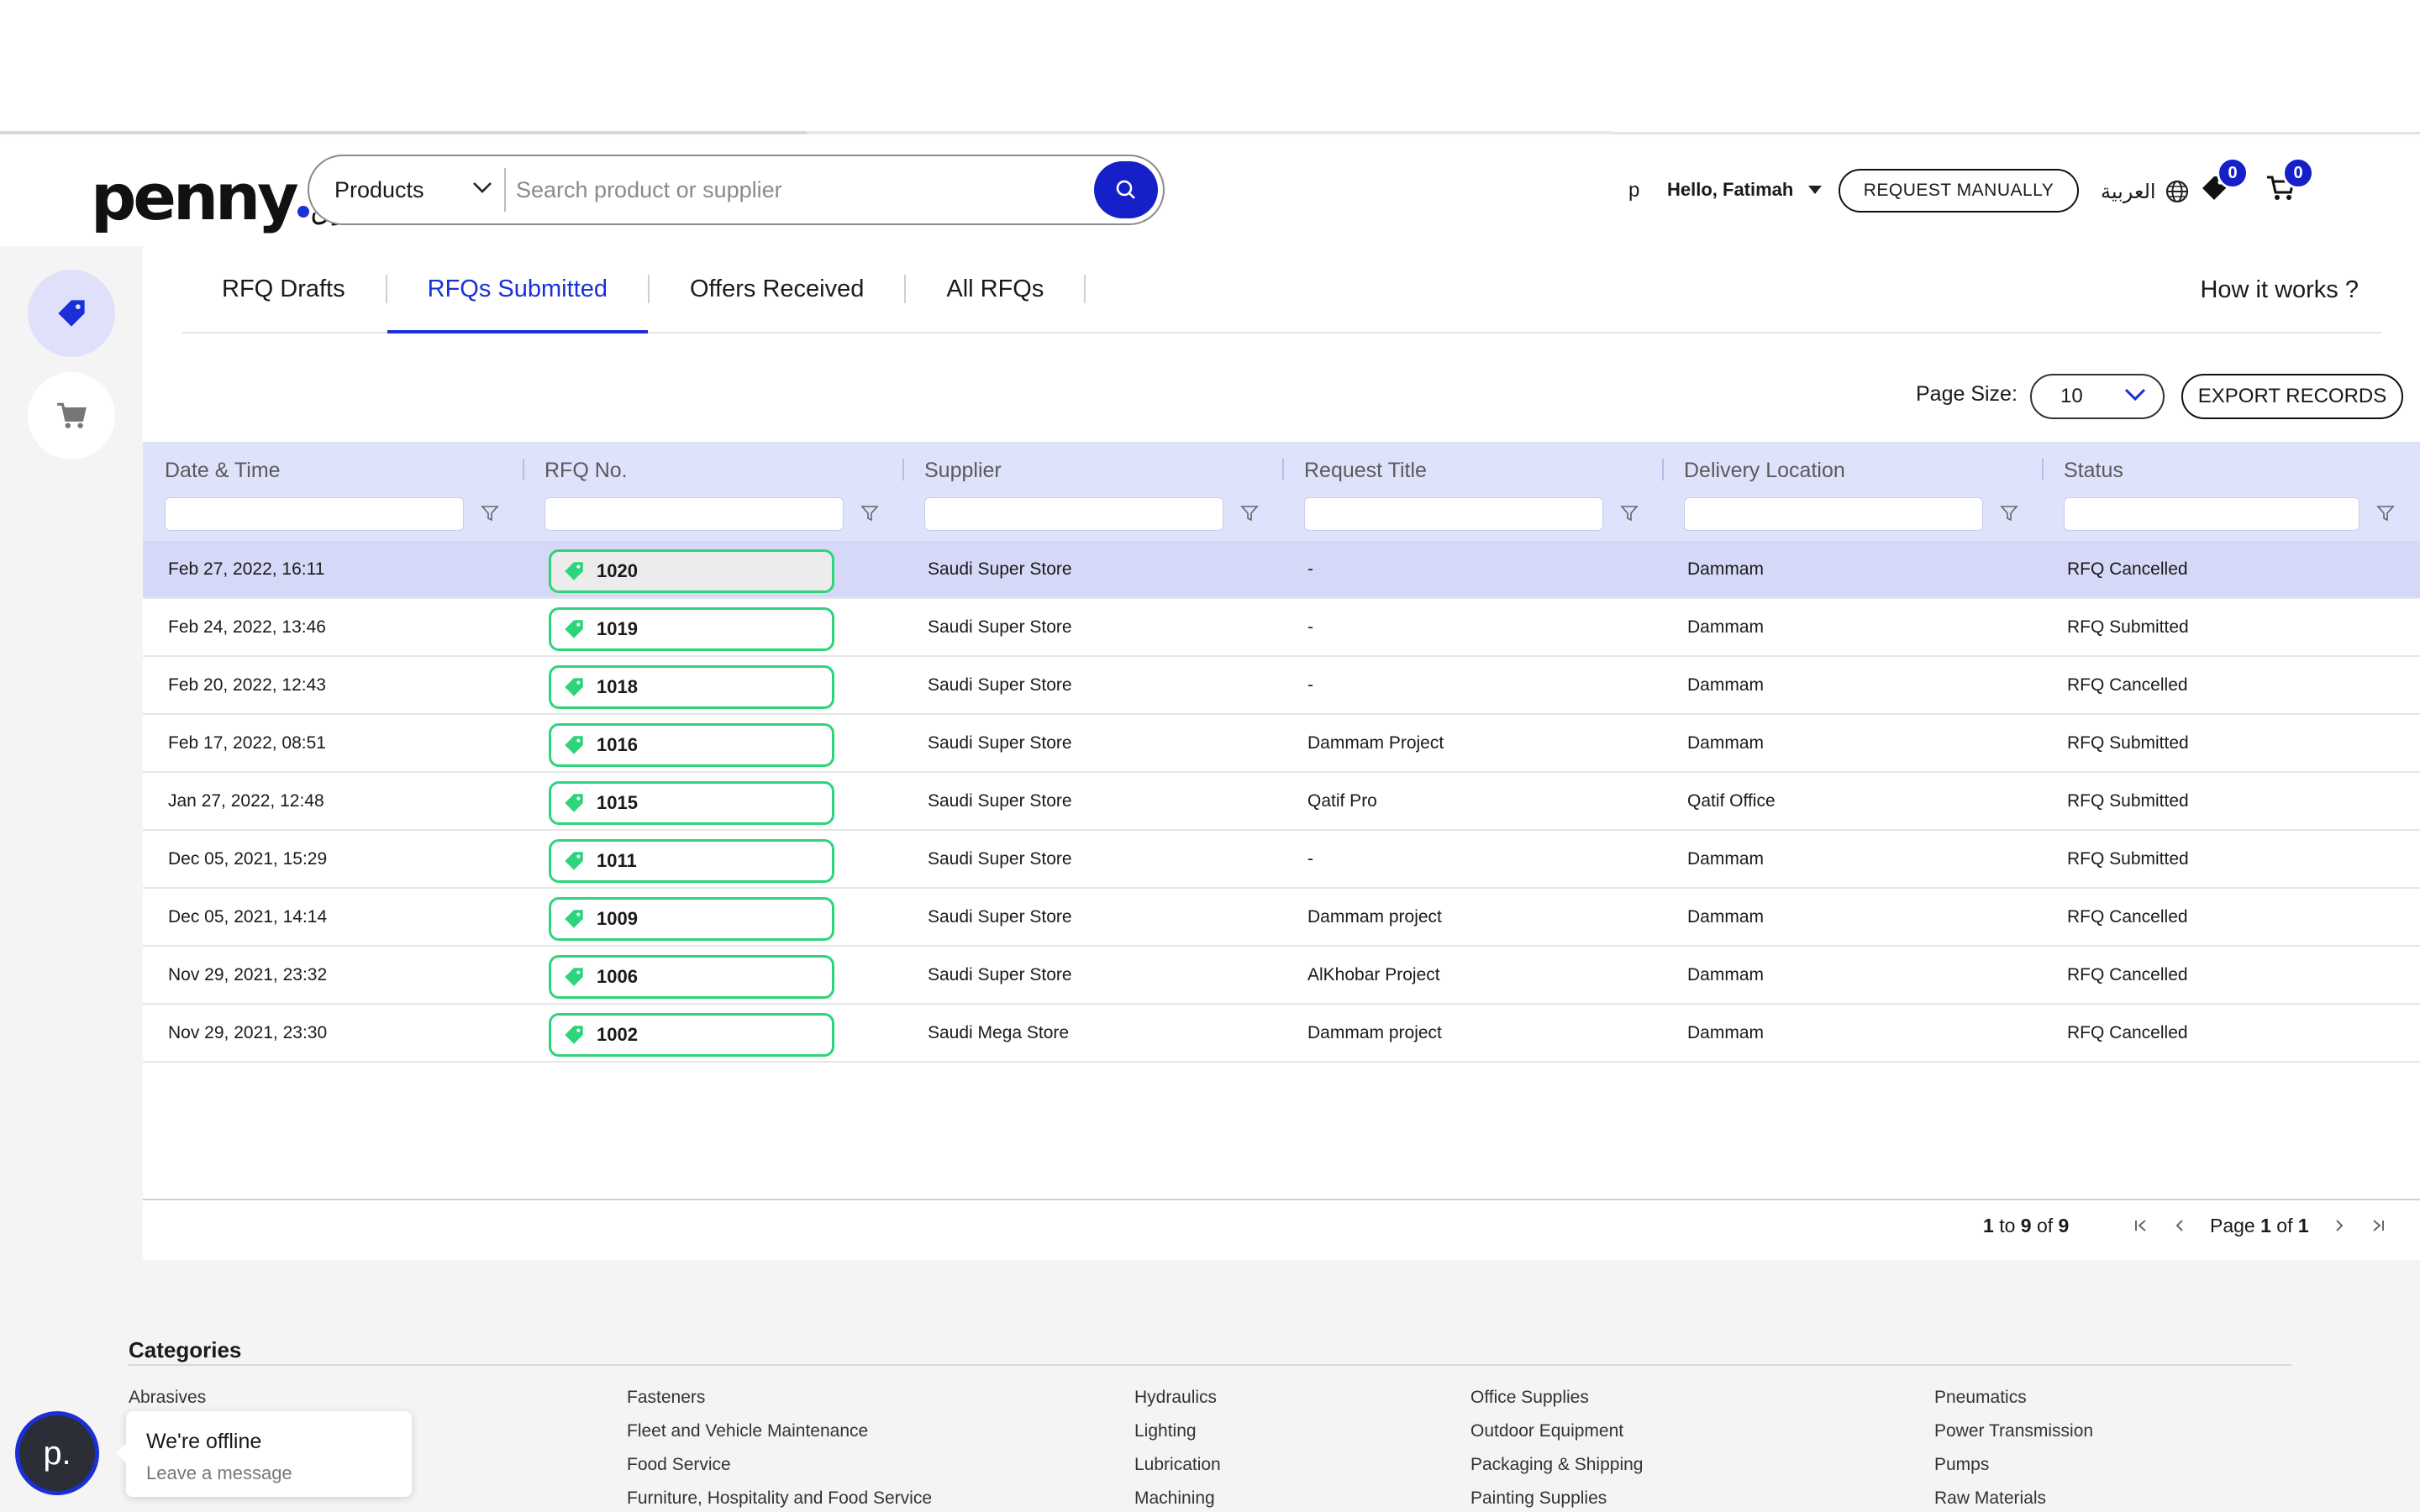 The image size is (2420, 1512). What do you see at coordinates (691, 571) in the screenshot?
I see `rfq-number-link: 1020` at bounding box center [691, 571].